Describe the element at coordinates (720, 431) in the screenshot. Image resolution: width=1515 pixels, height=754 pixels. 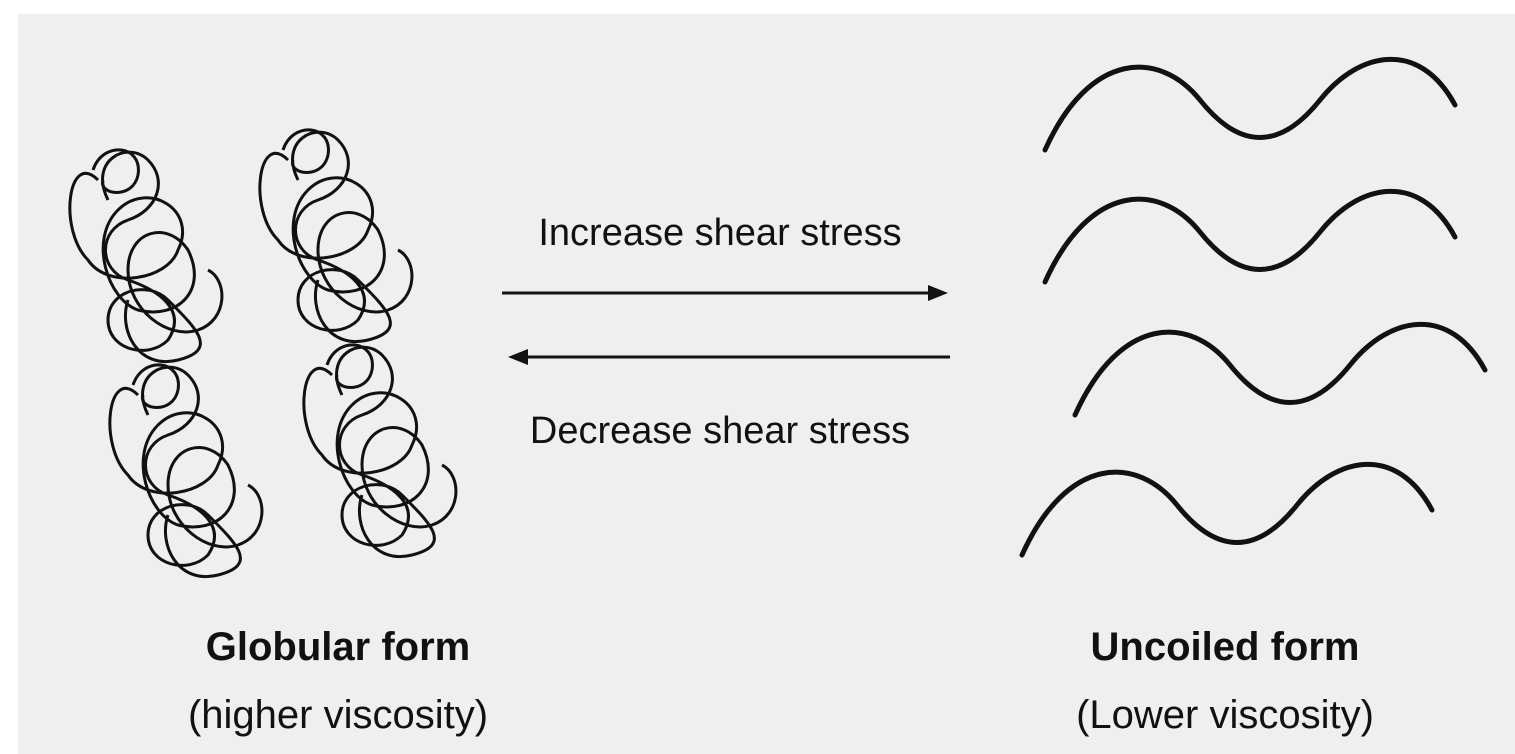
I see `arrow-label: Decrease shear stress` at that location.